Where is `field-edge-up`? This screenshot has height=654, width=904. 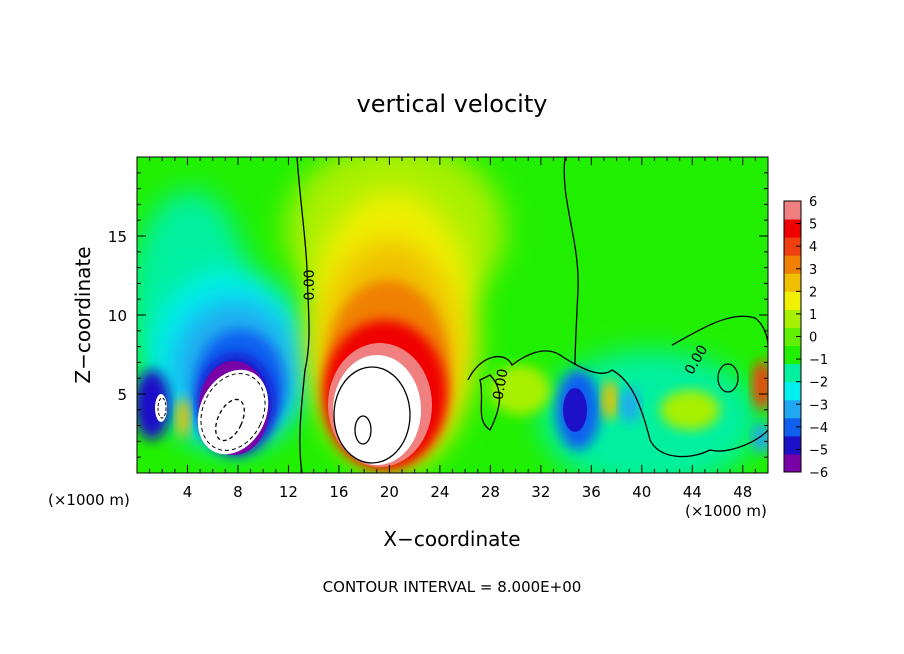
field-edge-up is located at coordinates (760, 385).